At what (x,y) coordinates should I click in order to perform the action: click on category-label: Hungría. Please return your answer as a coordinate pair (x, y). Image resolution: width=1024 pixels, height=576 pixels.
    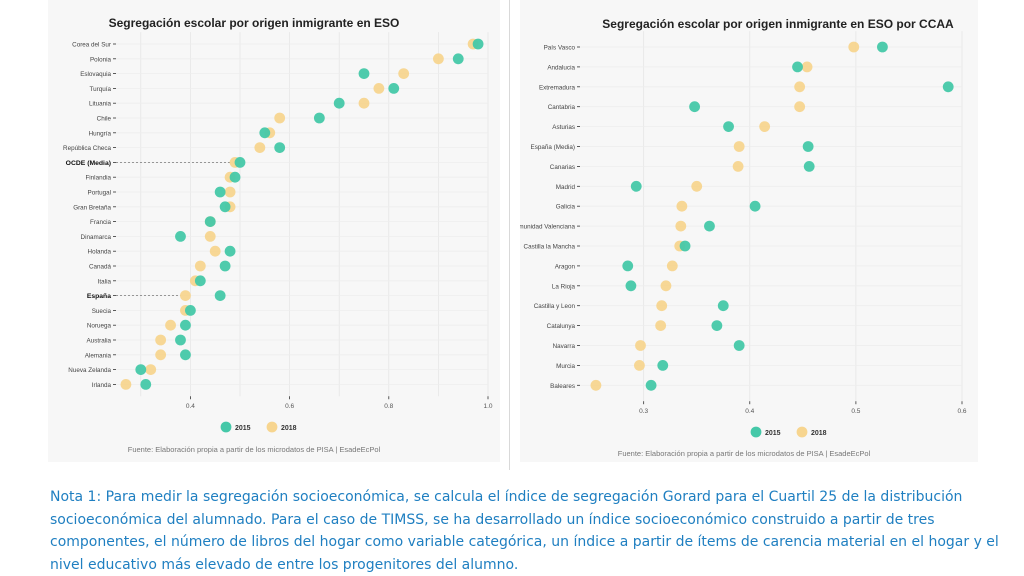
    Looking at the image, I should click on (100, 133).